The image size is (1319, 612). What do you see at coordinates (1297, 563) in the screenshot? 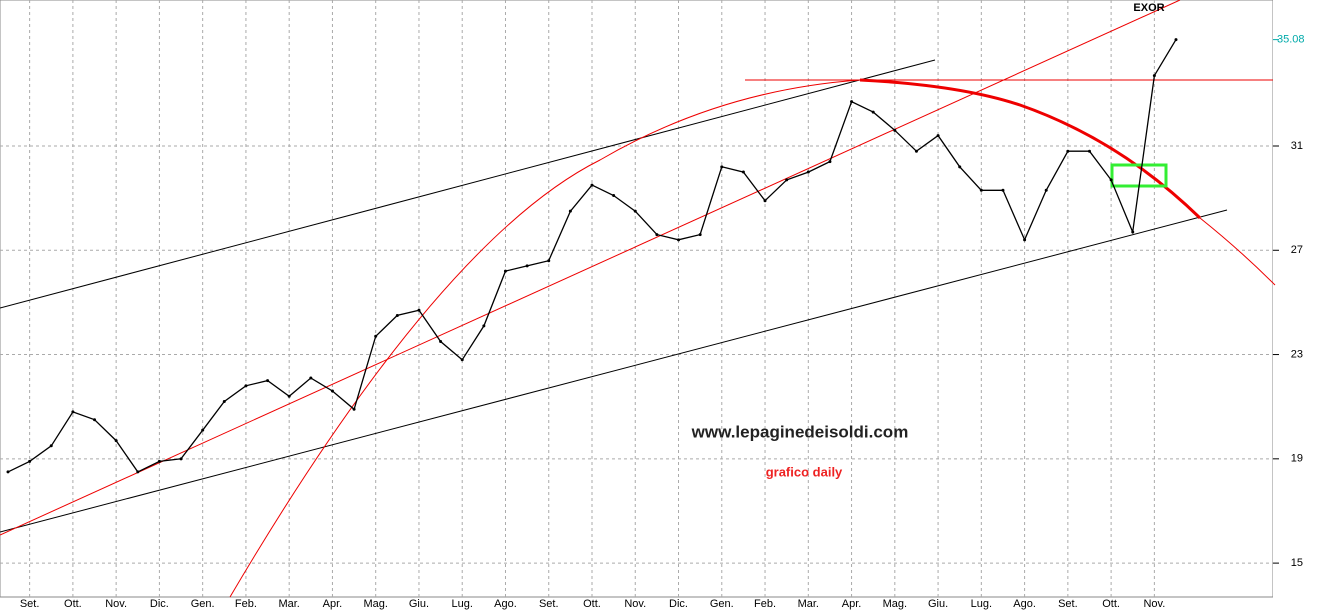
I see `y-tick-label: 15` at bounding box center [1297, 563].